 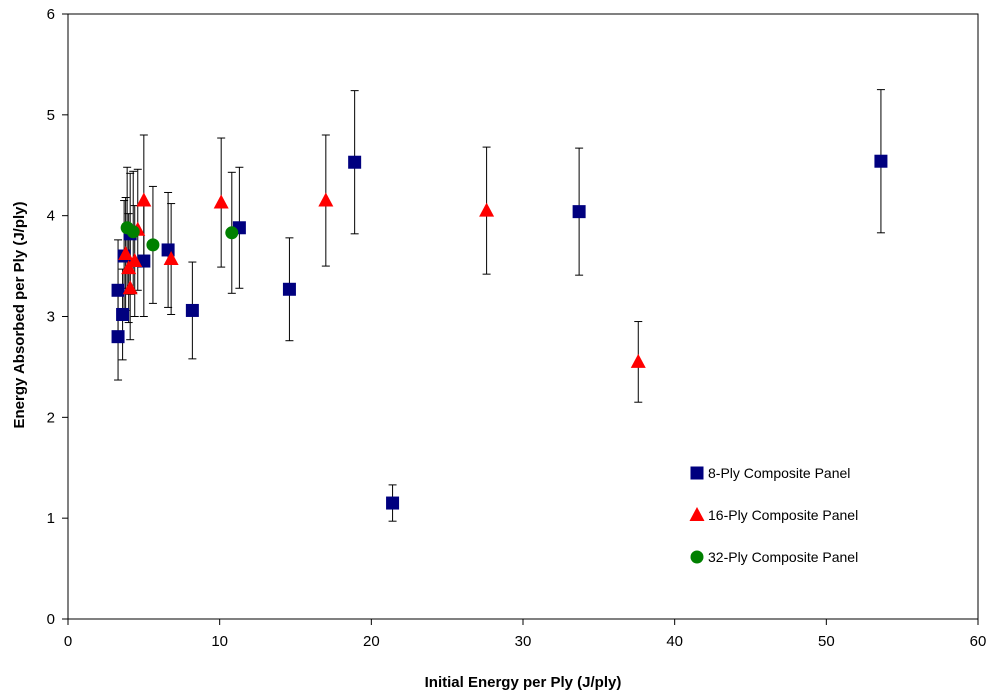 I want to click on y-tick-label: 5, so click(x=51, y=115).